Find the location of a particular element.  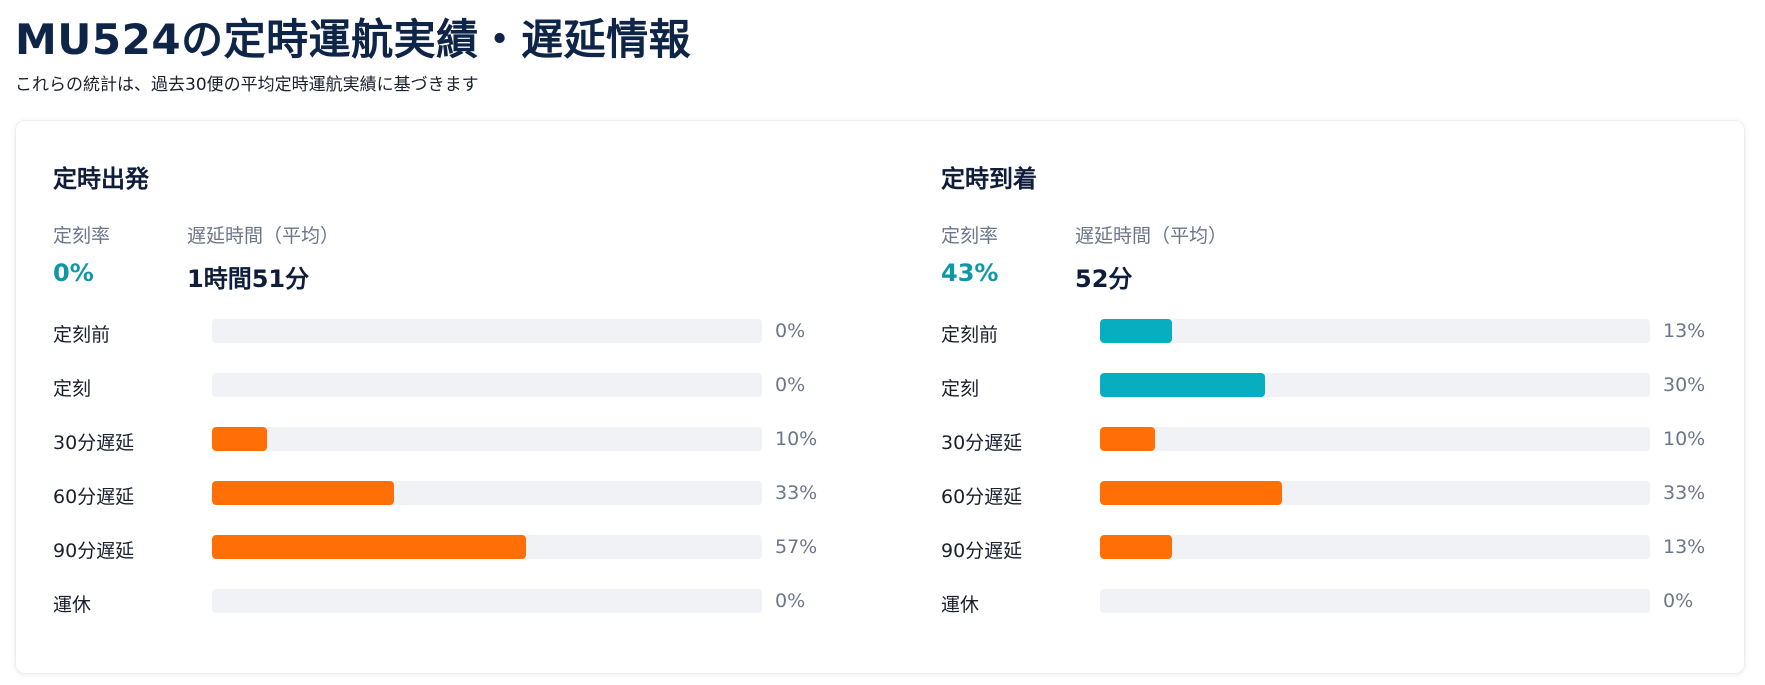

departure-delay-value: 1時間51分 is located at coordinates (248, 279).